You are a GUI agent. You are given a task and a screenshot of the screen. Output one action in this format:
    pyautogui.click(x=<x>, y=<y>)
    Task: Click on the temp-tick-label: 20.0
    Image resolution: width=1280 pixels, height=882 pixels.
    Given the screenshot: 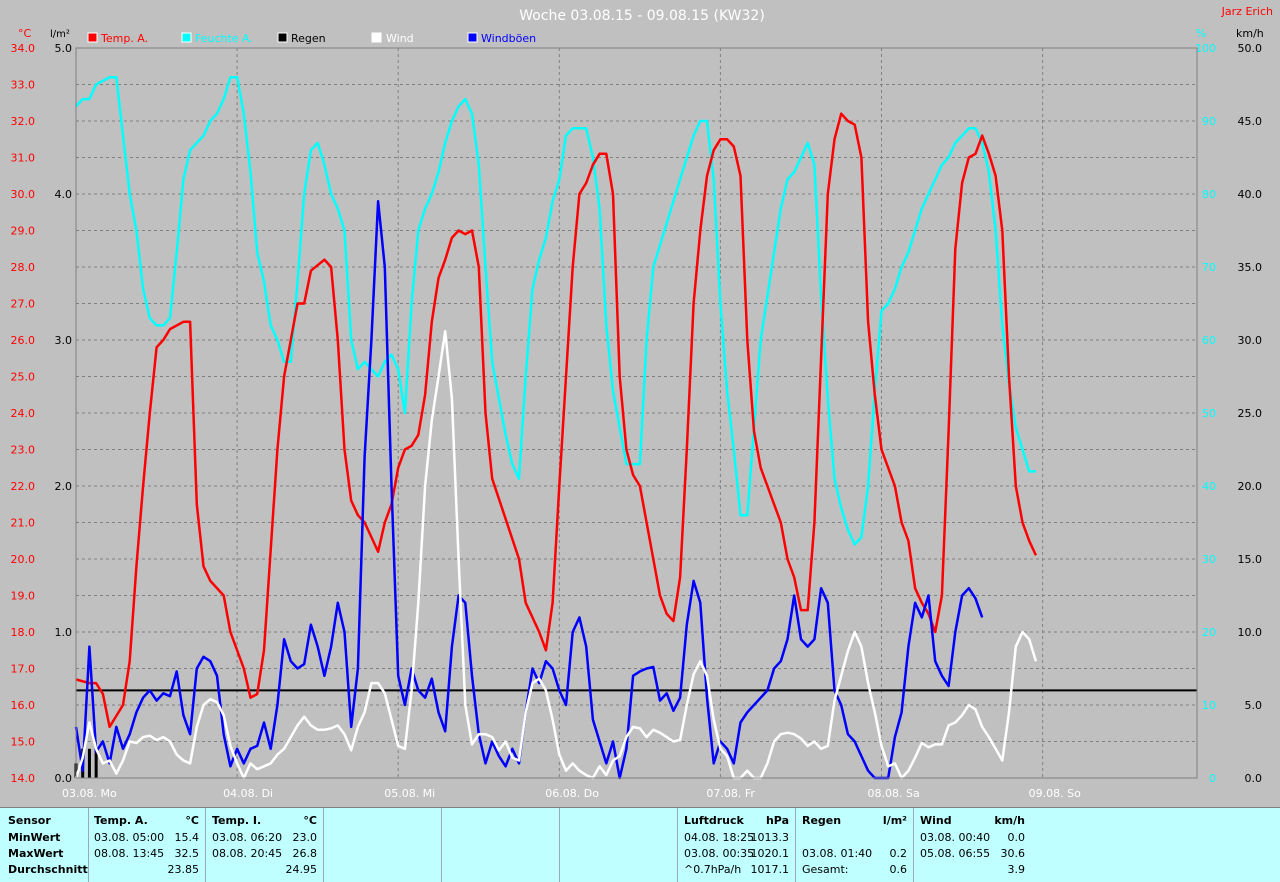 What is the action you would take?
    pyautogui.click(x=23, y=559)
    